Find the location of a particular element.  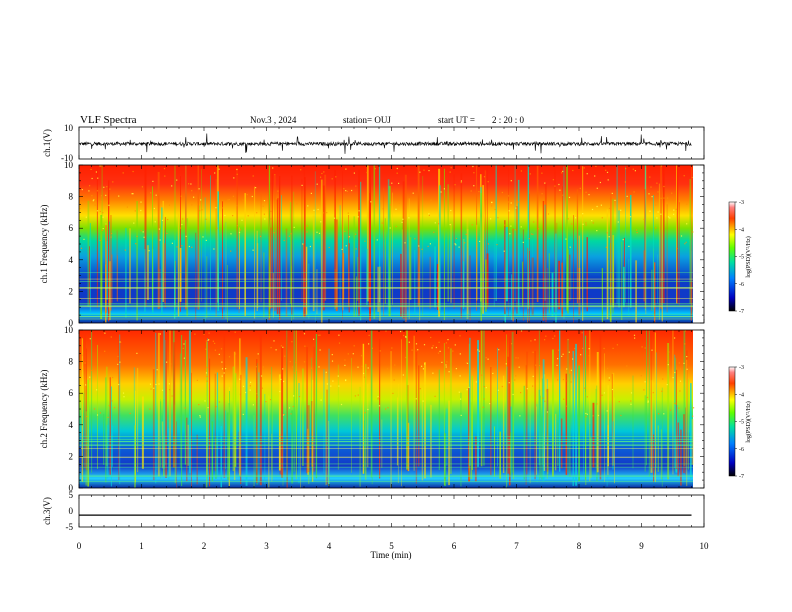

y-tick-label: 8 is located at coordinates (71, 197).